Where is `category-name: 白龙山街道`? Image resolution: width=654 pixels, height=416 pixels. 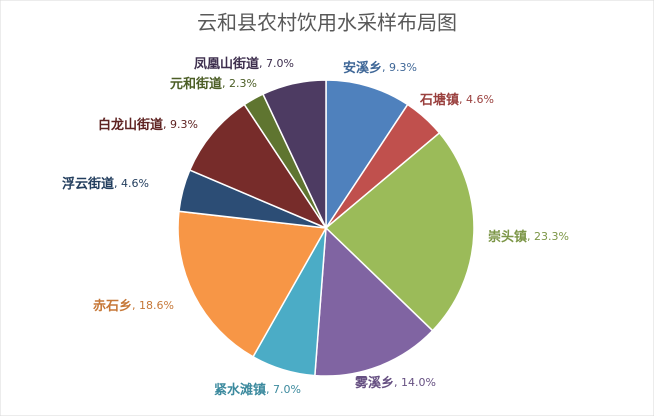
category-name: 白龙山街道 is located at coordinates (130, 125).